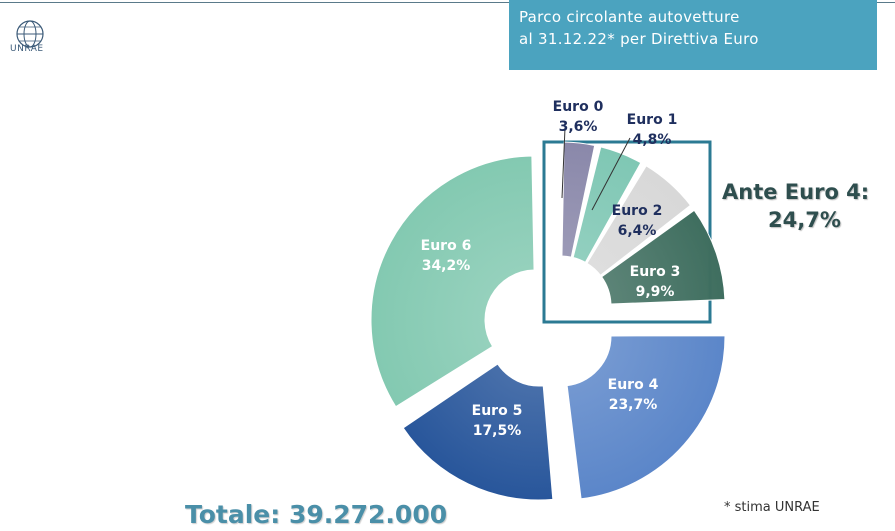  What do you see at coordinates (655, 292) in the screenshot?
I see `slice-value-euro-3: 9,9%` at bounding box center [655, 292].